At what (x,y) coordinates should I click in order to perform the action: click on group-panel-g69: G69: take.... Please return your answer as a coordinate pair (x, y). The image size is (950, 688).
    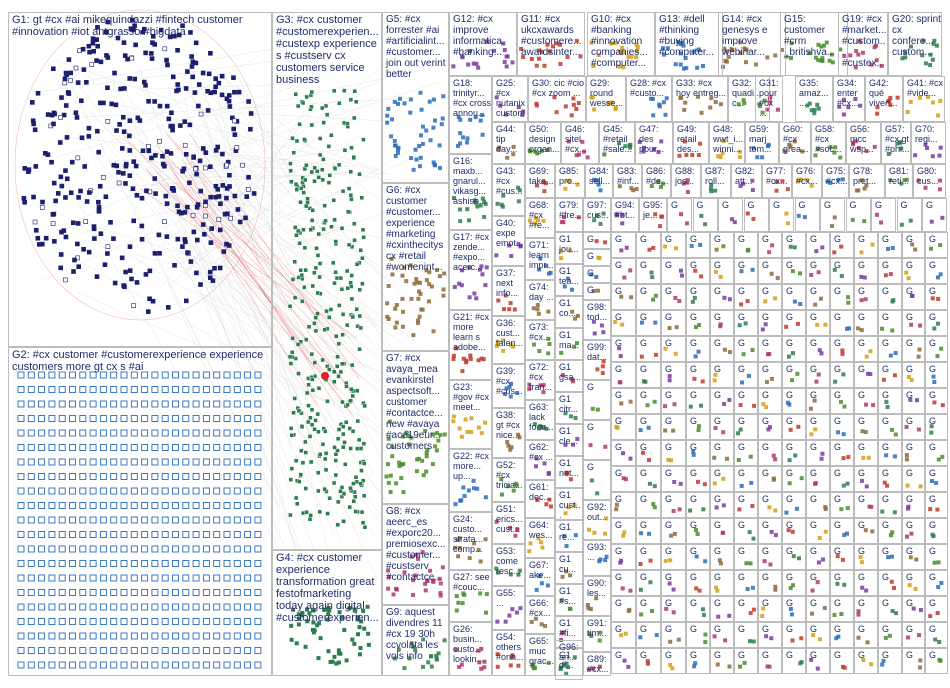
    Looking at the image, I should click on (540, 181).